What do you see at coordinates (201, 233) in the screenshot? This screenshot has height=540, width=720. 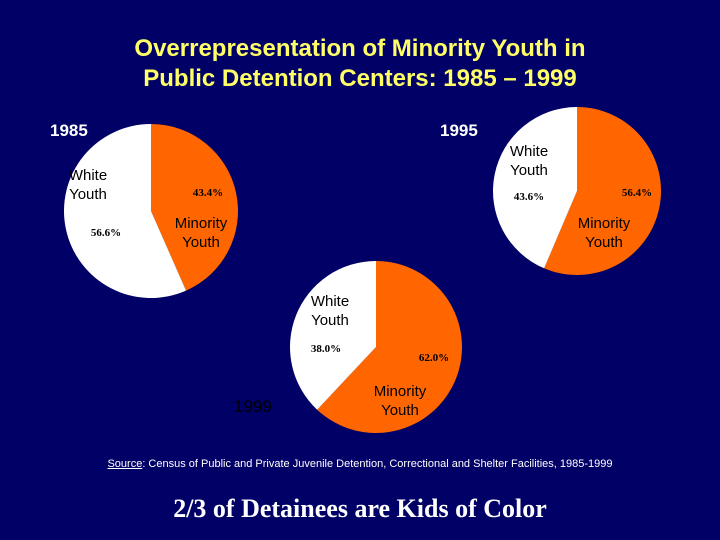 I see `minority-youth-label-1985: Minority Youth` at bounding box center [201, 233].